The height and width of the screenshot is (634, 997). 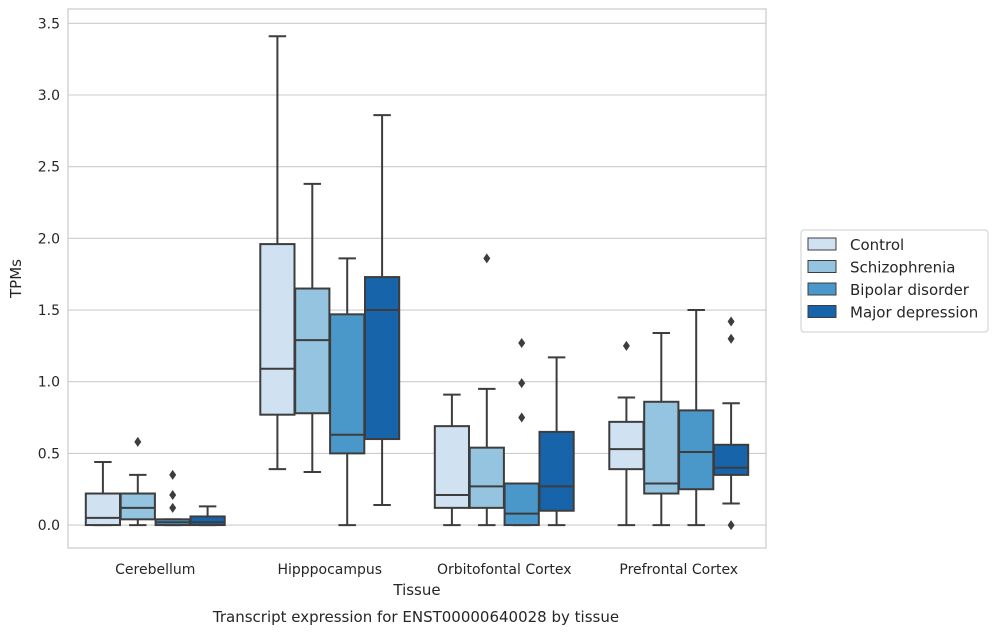 What do you see at coordinates (49, 24) in the screenshot?
I see `y-tick-label: 3.5` at bounding box center [49, 24].